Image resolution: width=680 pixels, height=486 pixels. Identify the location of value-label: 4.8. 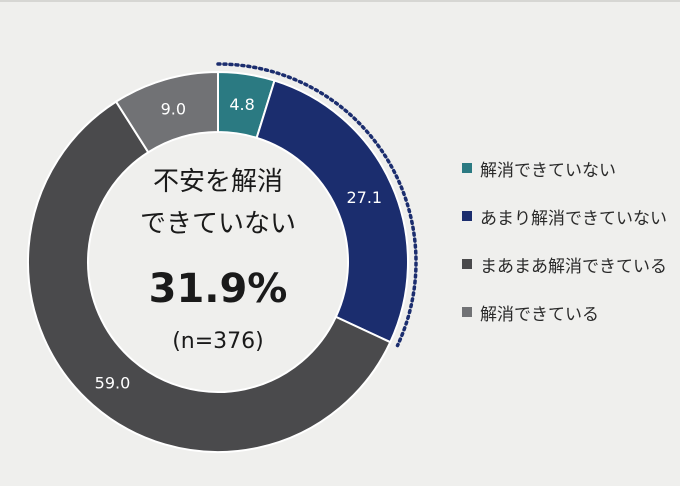
(241, 104).